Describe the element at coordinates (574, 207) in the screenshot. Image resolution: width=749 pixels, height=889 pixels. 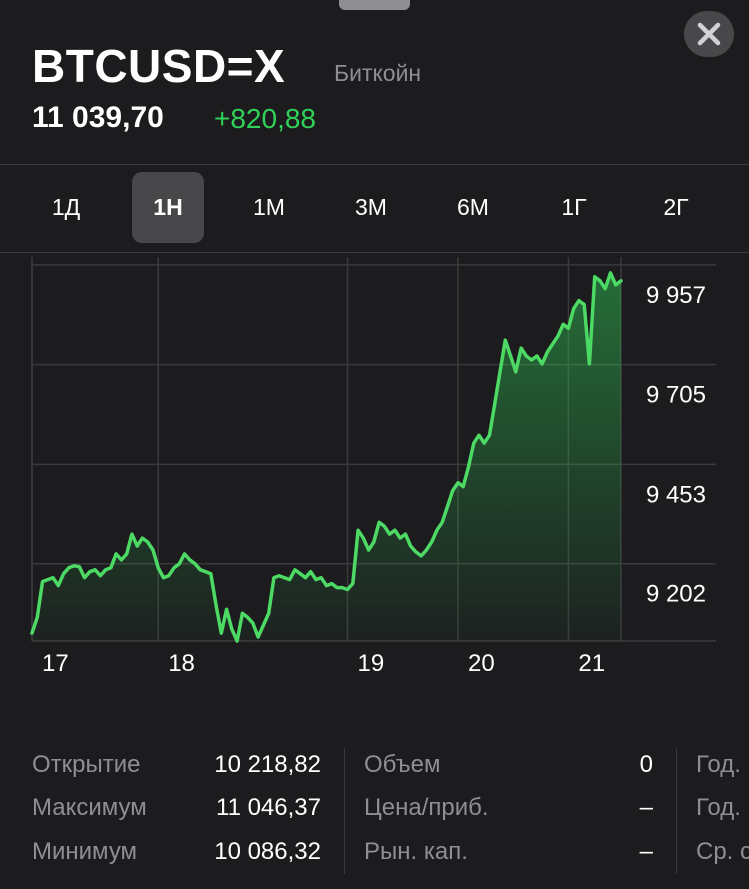
I see `tab-1y: 1Г` at that location.